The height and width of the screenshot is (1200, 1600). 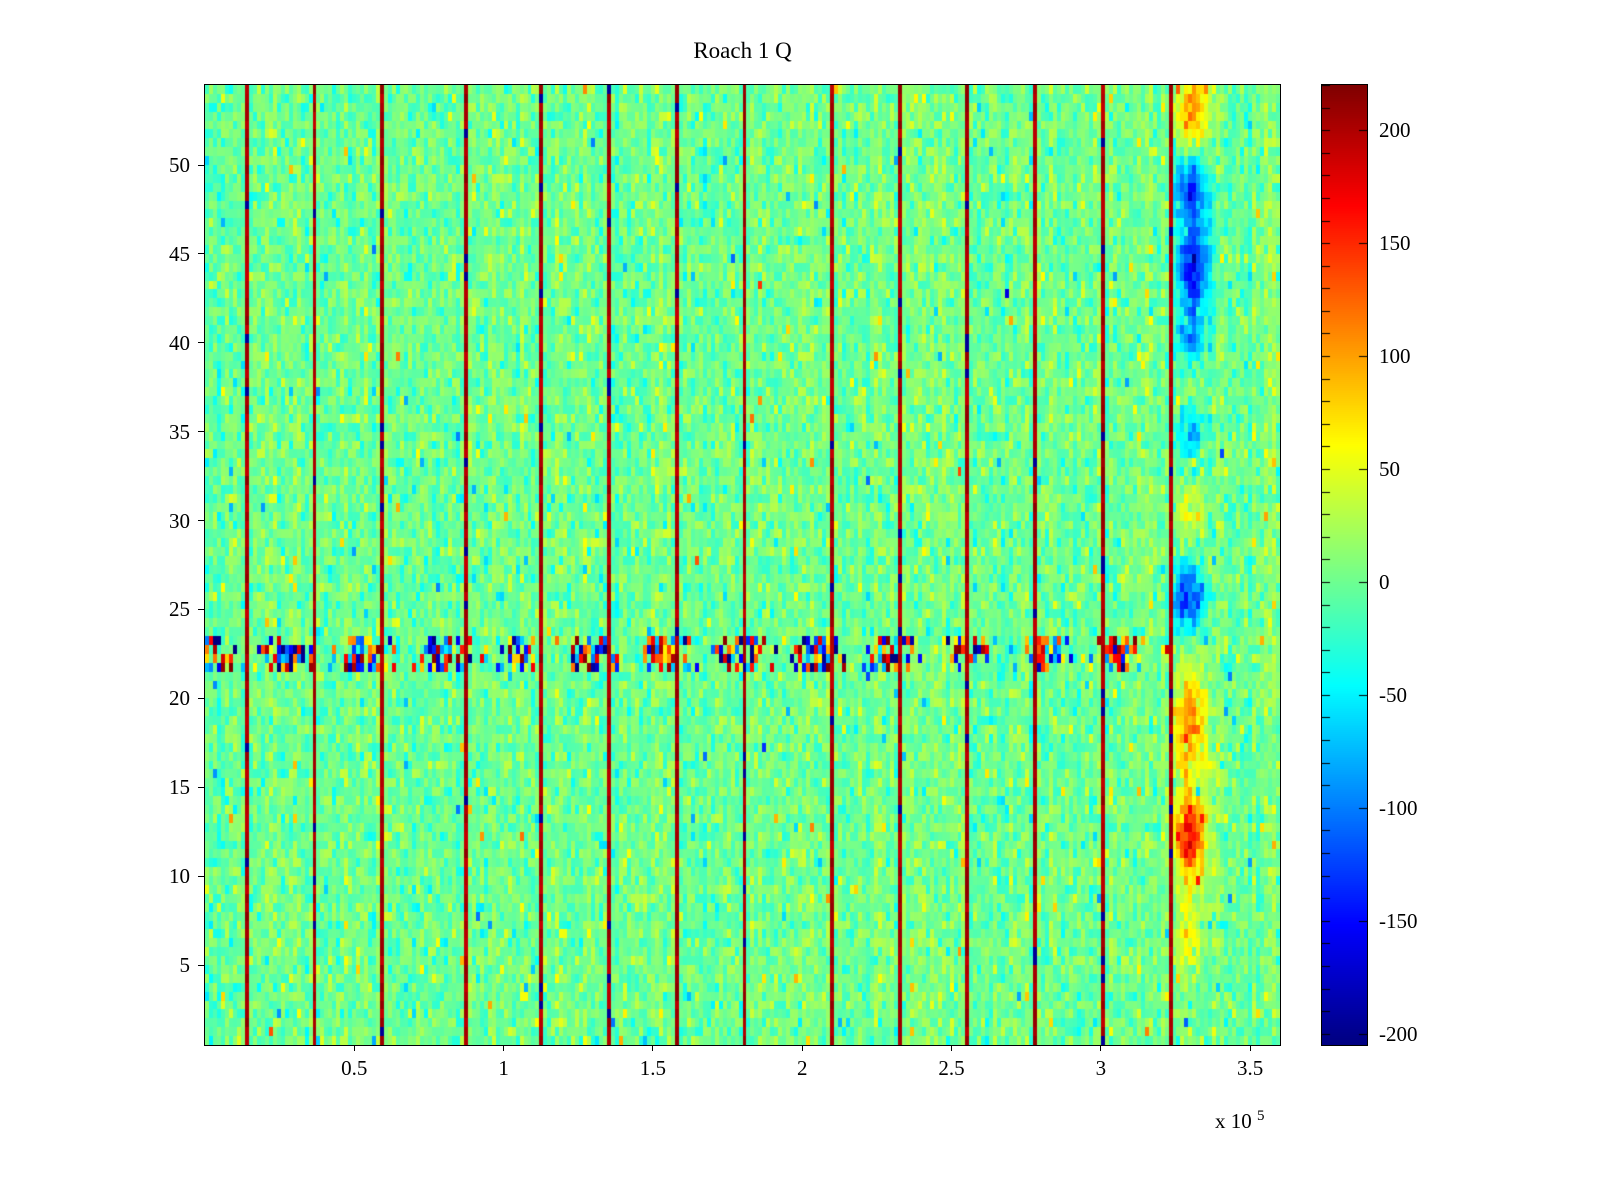 What do you see at coordinates (179, 431) in the screenshot?
I see `y-tick-label: 35` at bounding box center [179, 431].